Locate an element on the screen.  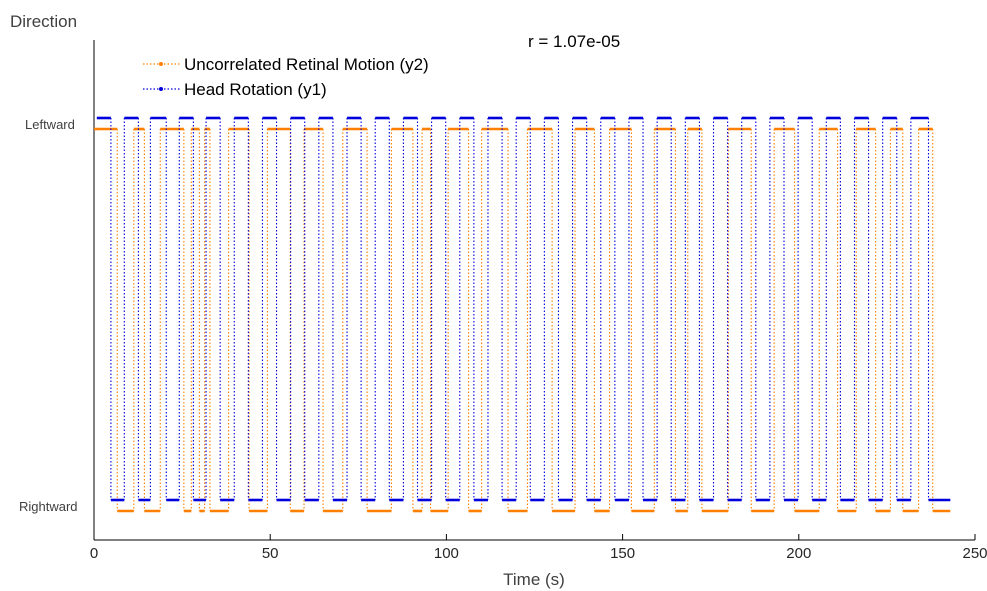
correlation-annotation: r = 1.07e-05 is located at coordinates (574, 41).